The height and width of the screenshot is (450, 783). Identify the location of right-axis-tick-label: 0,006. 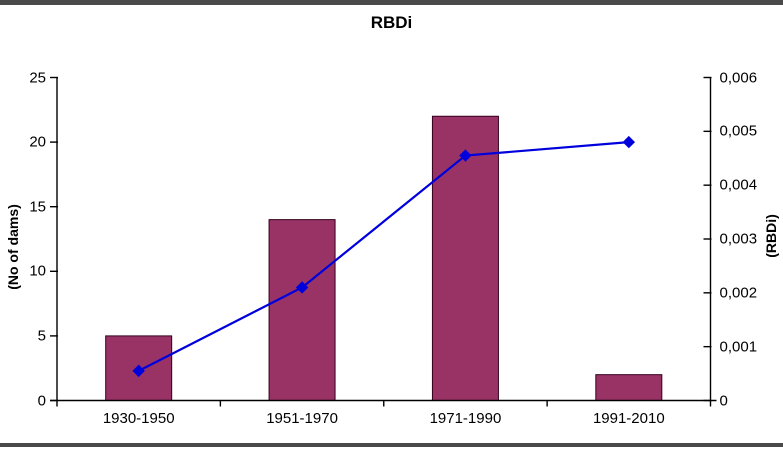
(738, 77).